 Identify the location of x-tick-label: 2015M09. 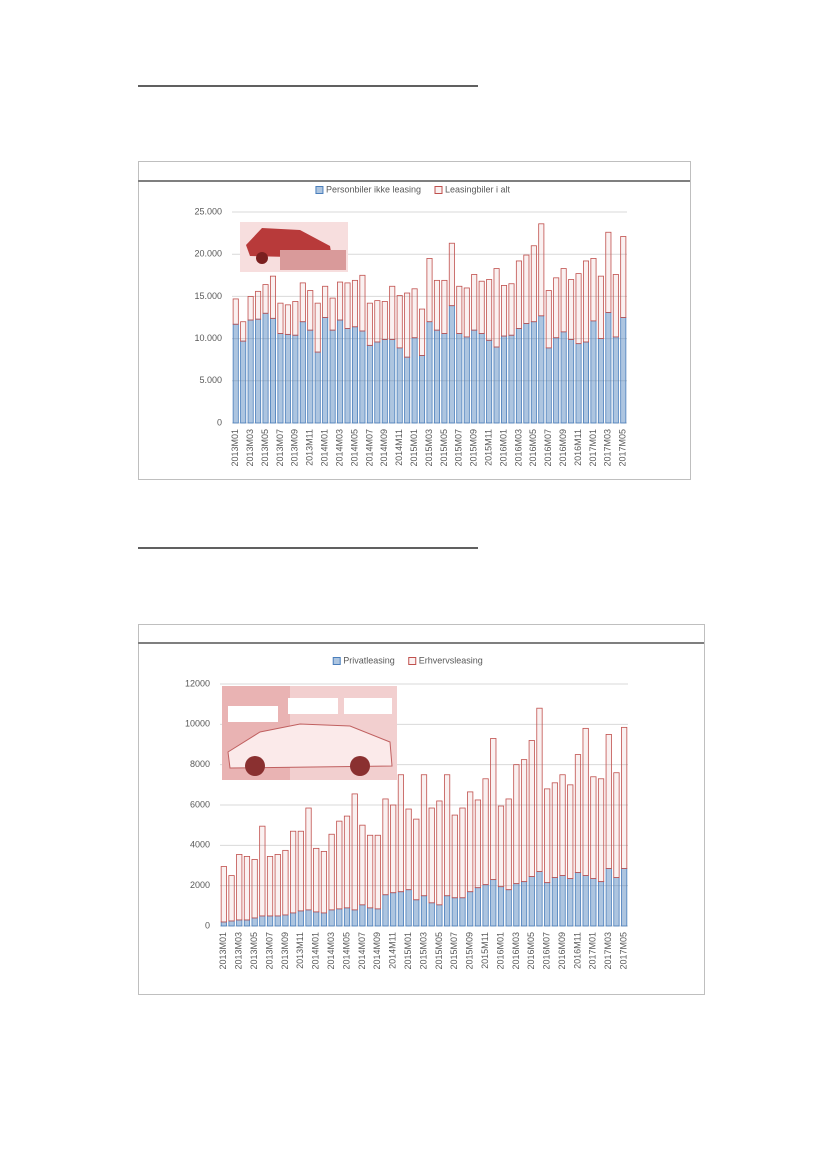
(474, 448).